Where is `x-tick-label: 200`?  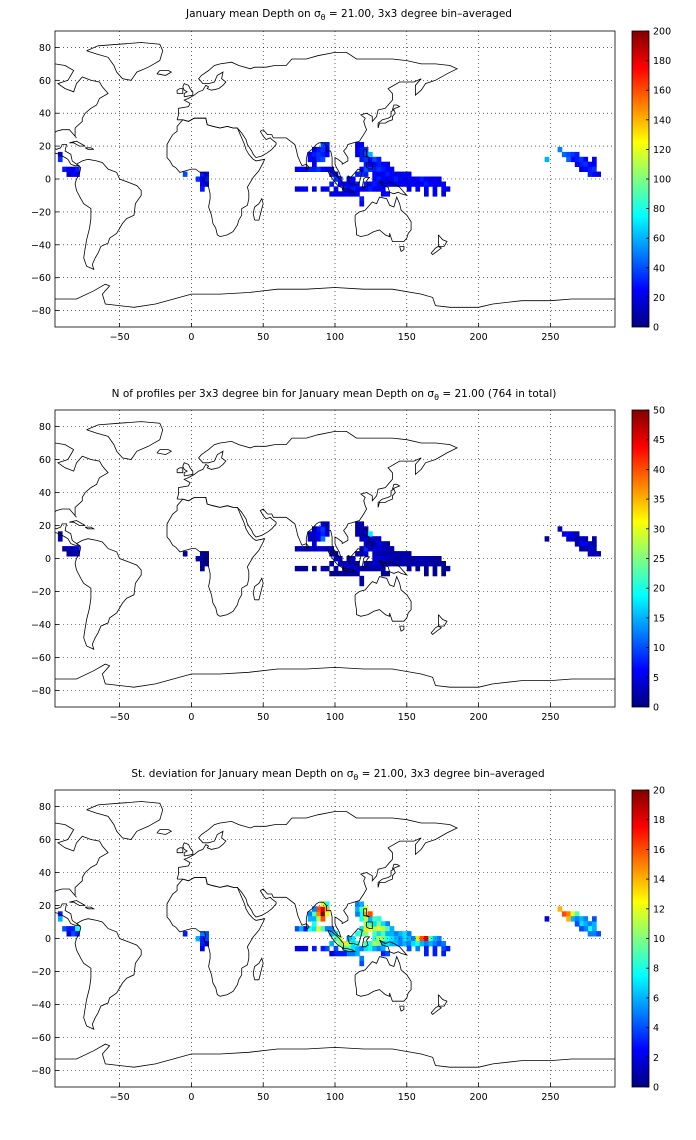 x-tick-label: 200 is located at coordinates (479, 1097).